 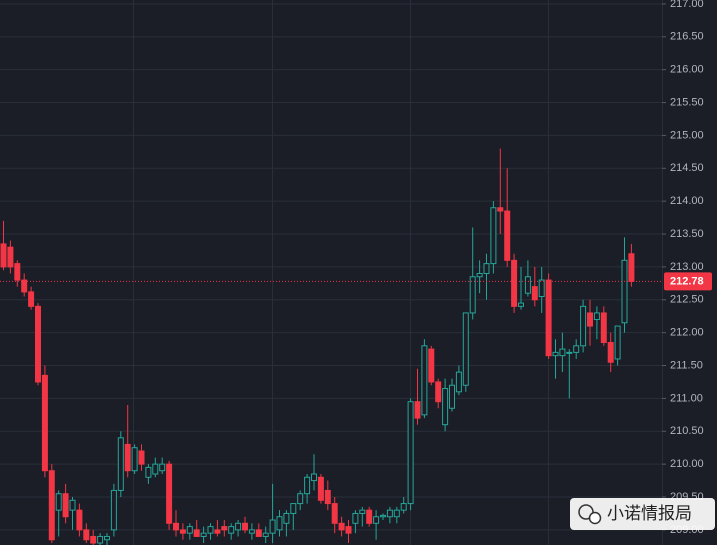 I want to click on watermark-box: 小诺情报局, so click(x=642, y=514).